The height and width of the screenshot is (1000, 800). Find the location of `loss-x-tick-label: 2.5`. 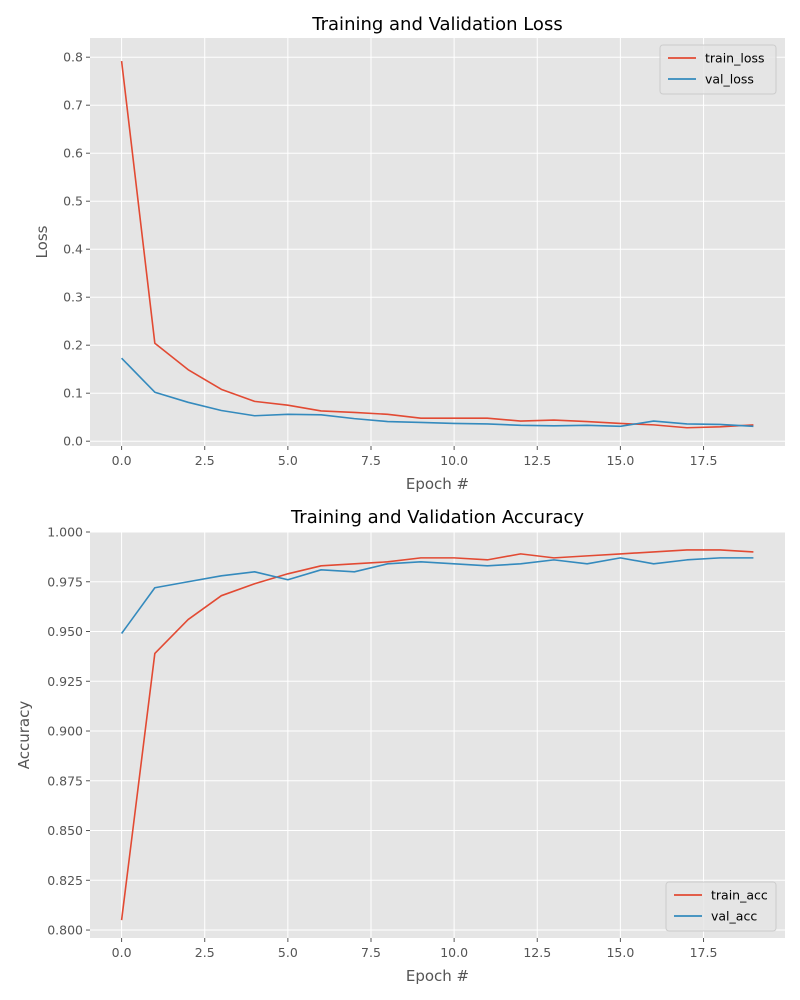

loss-x-tick-label: 2.5 is located at coordinates (205, 460).